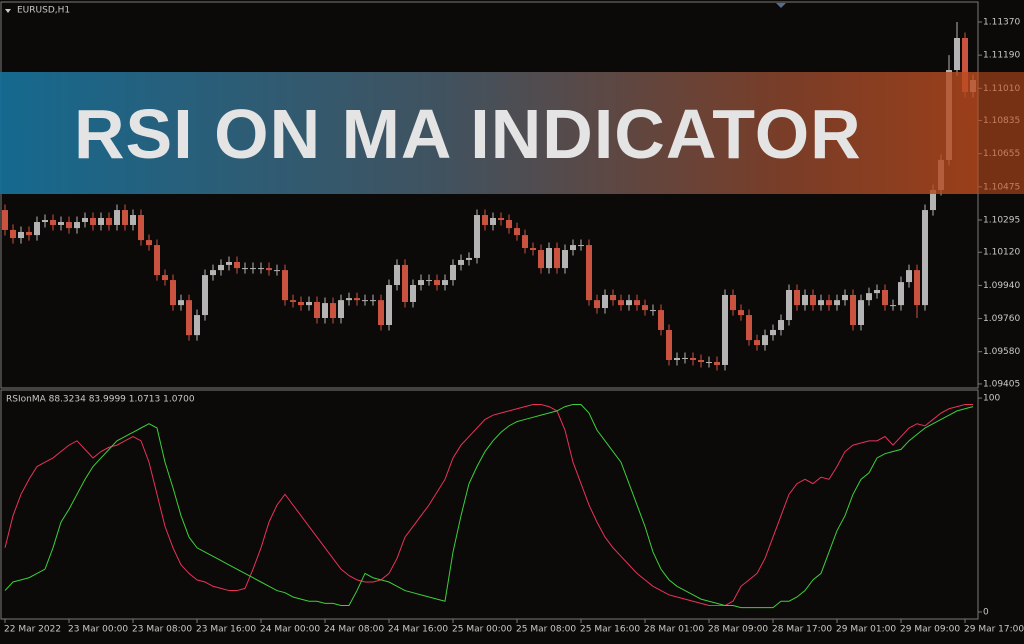 The width and height of the screenshot is (1024, 644). I want to click on y-tick-label: 1.10295, so click(1001, 221).